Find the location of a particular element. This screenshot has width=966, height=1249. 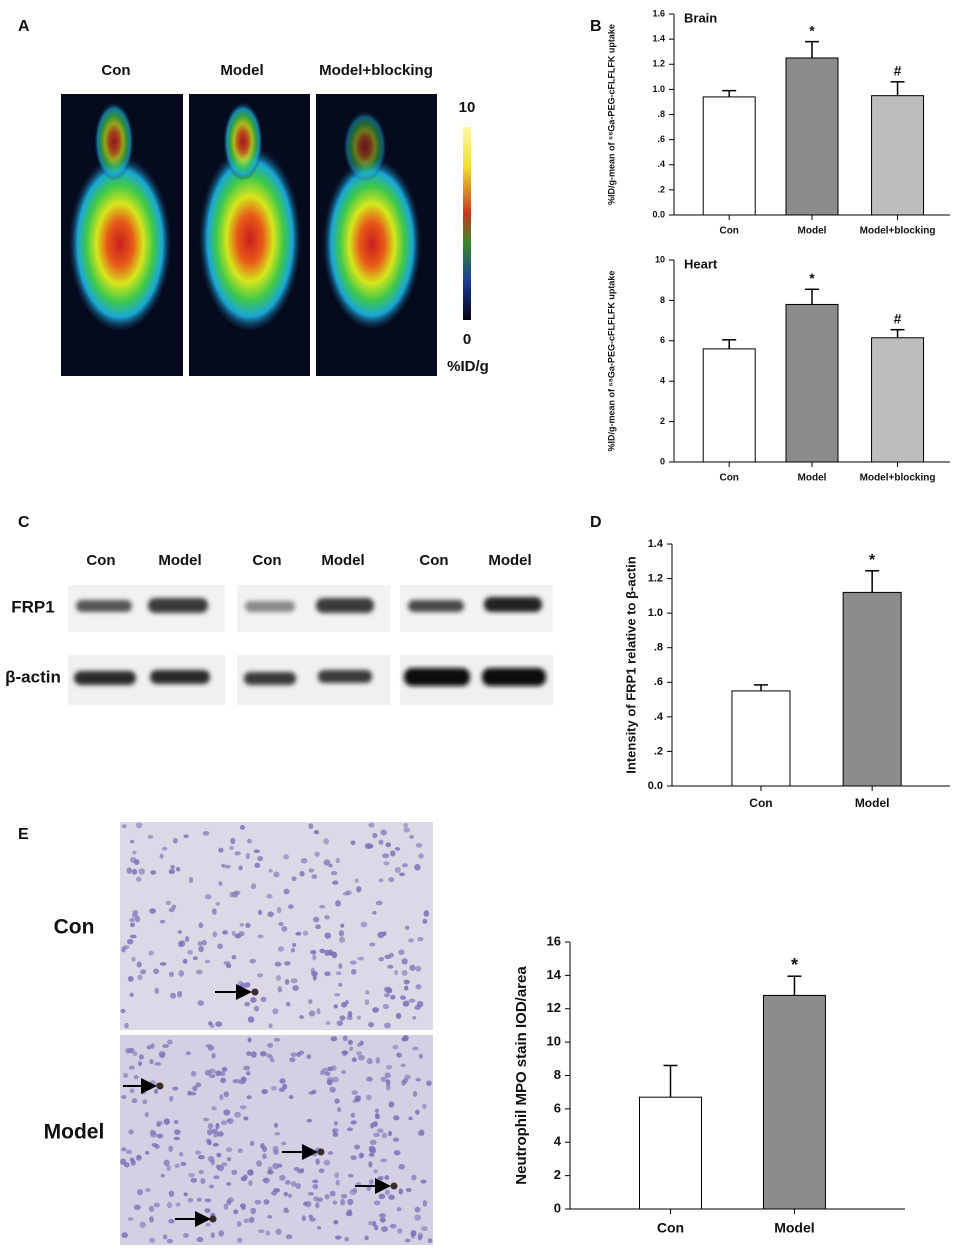

y-tick-label: .2 is located at coordinates (658, 751).